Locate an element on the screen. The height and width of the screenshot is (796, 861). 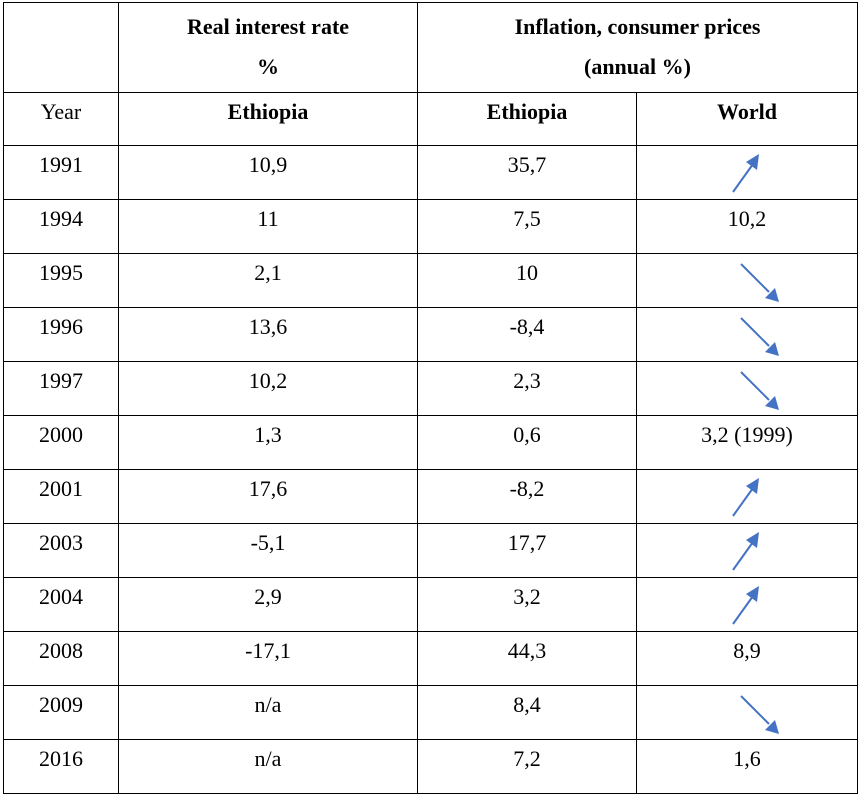
table-row: 1997 10,2 2,3 is located at coordinates (430, 388).